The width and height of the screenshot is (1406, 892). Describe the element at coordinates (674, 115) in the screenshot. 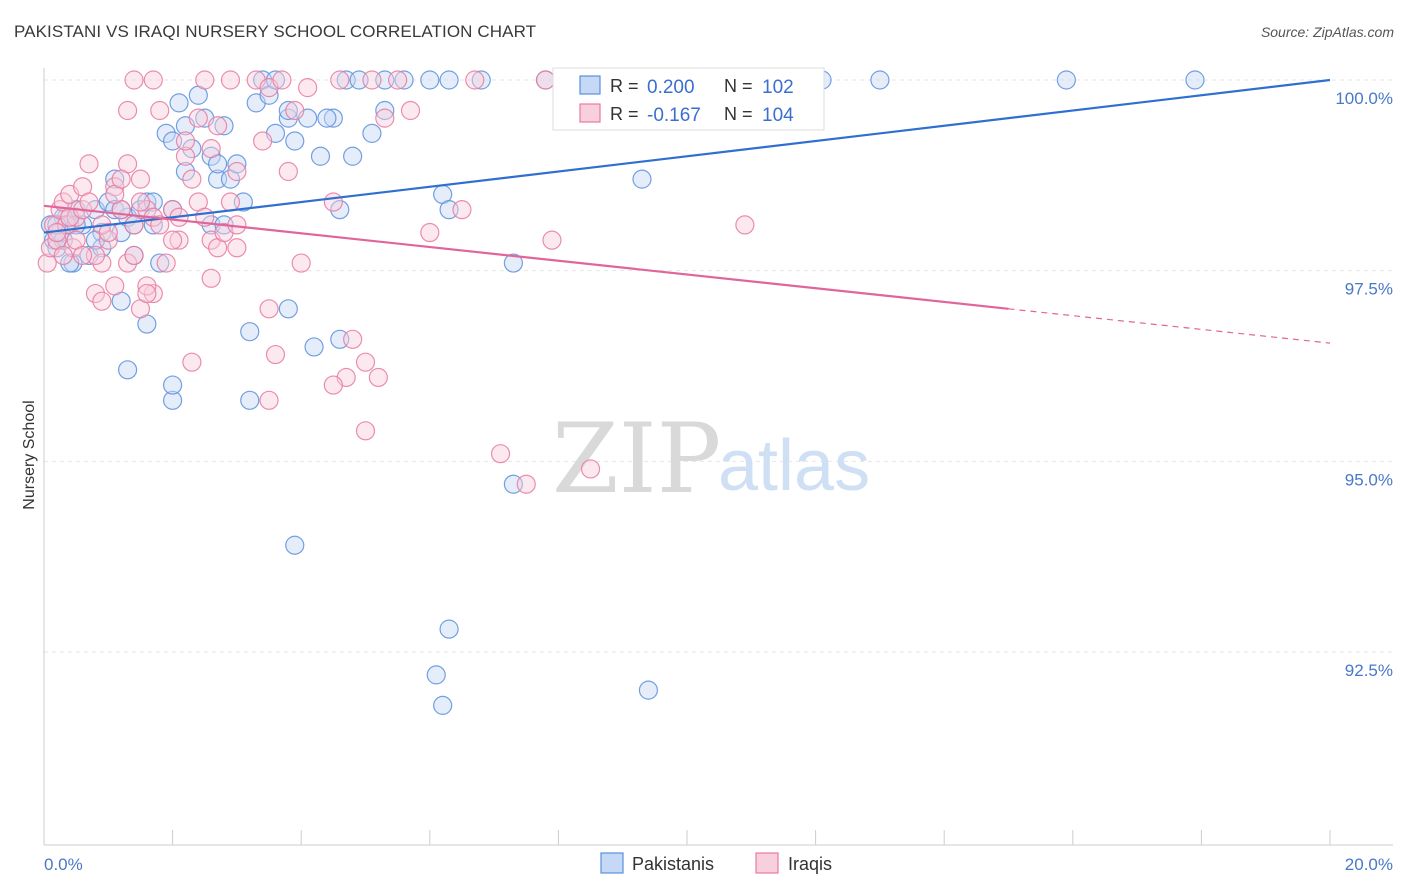

I see `legend-r-value-iraqis: -0.167` at that location.